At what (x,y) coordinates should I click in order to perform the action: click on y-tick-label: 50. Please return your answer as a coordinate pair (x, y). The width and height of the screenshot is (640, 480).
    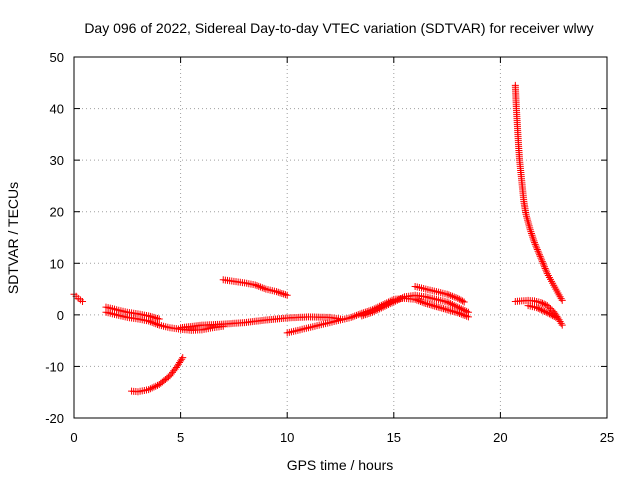
    Looking at the image, I should click on (57, 57).